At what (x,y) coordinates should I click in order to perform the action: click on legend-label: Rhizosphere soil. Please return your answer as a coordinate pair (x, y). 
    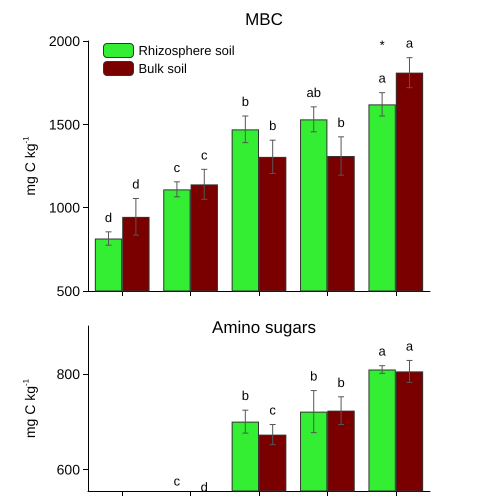
    Looking at the image, I should click on (186, 50).